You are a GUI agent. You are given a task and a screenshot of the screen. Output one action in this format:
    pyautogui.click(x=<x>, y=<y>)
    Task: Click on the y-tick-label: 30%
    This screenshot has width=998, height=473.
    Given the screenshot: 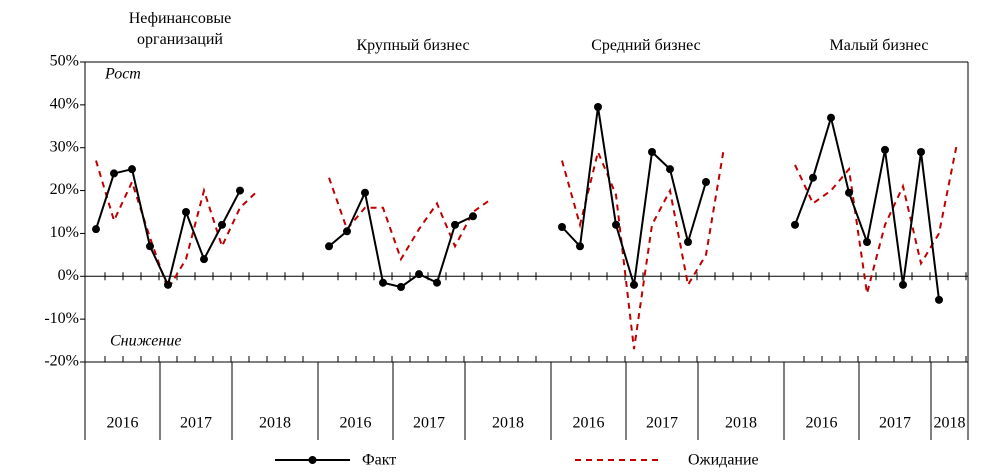 What is the action you would take?
    pyautogui.click(x=64, y=146)
    